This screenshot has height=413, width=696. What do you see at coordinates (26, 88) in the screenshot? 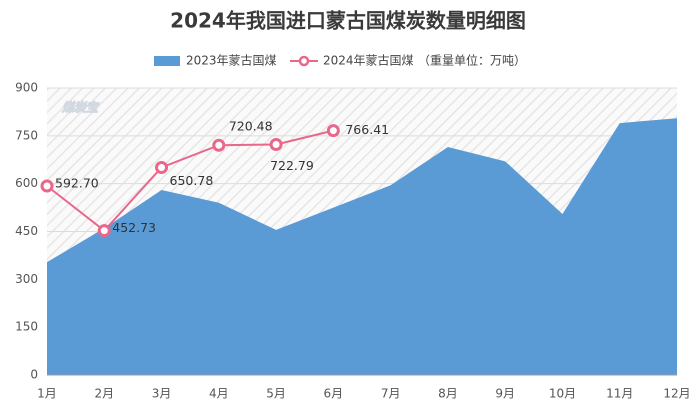
I see `y-tick-label: 900` at bounding box center [26, 88].